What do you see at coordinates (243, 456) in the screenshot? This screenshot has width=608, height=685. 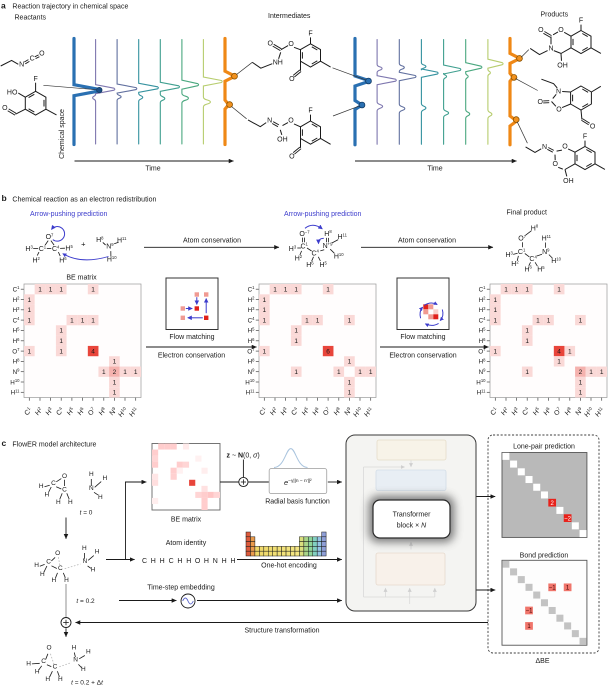 I see `svg-text: z ~ N(0, σ)` at bounding box center [243, 456].